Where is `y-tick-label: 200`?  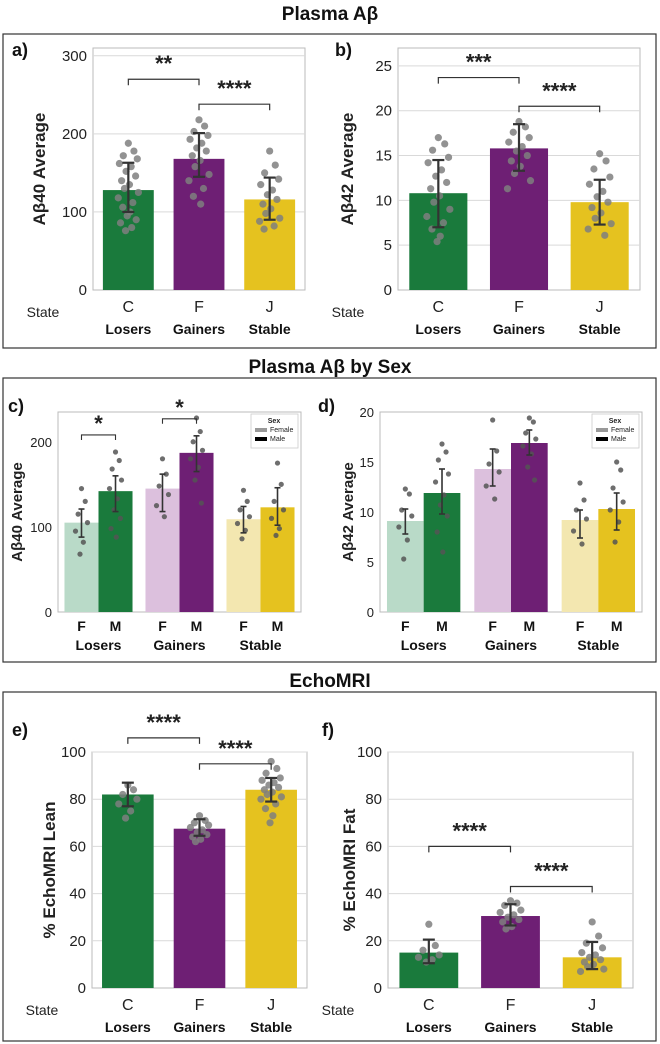 y-tick-label: 200 is located at coordinates (74, 134).